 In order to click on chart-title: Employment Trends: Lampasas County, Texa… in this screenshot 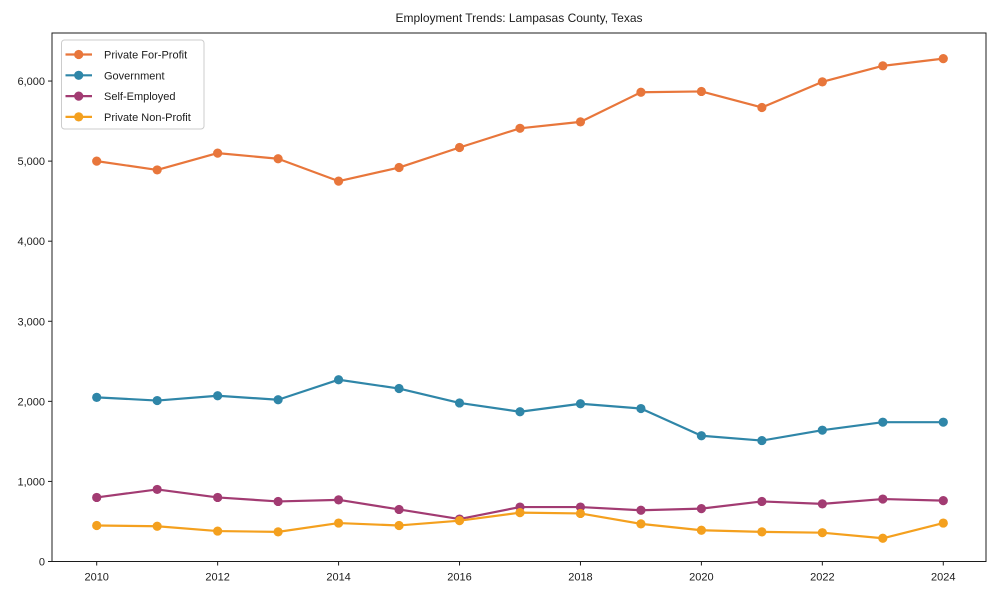, I will do `click(518, 18)`.